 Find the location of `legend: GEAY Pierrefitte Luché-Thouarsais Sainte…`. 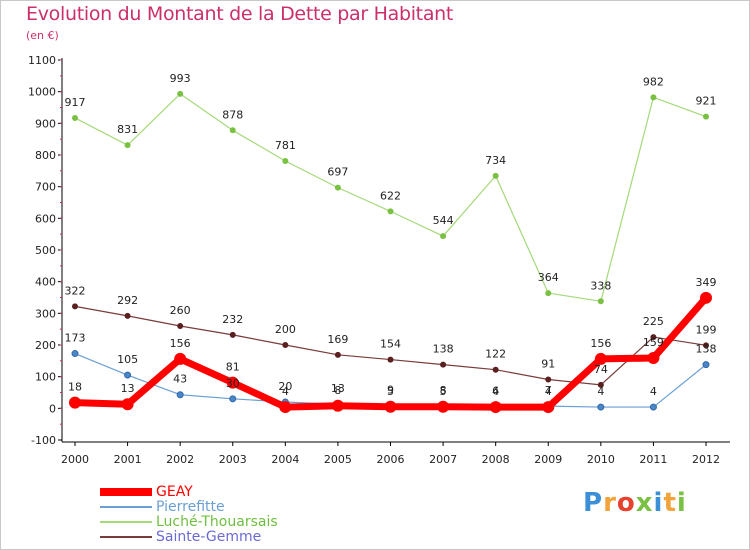

legend: GEAY Pierrefitte Luché-Thouarsais Sainte… is located at coordinates (189, 514).